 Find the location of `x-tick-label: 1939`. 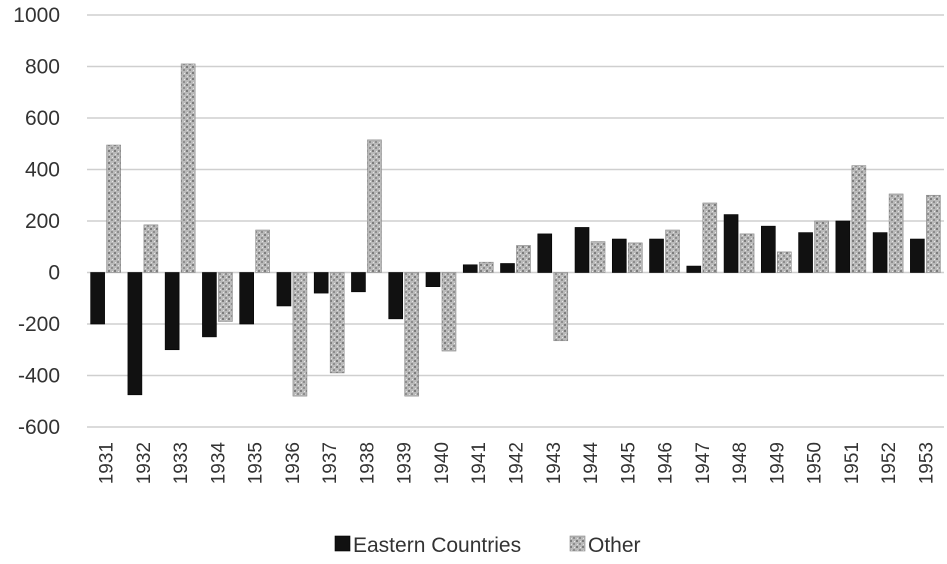

x-tick-label: 1939 is located at coordinates (405, 463).